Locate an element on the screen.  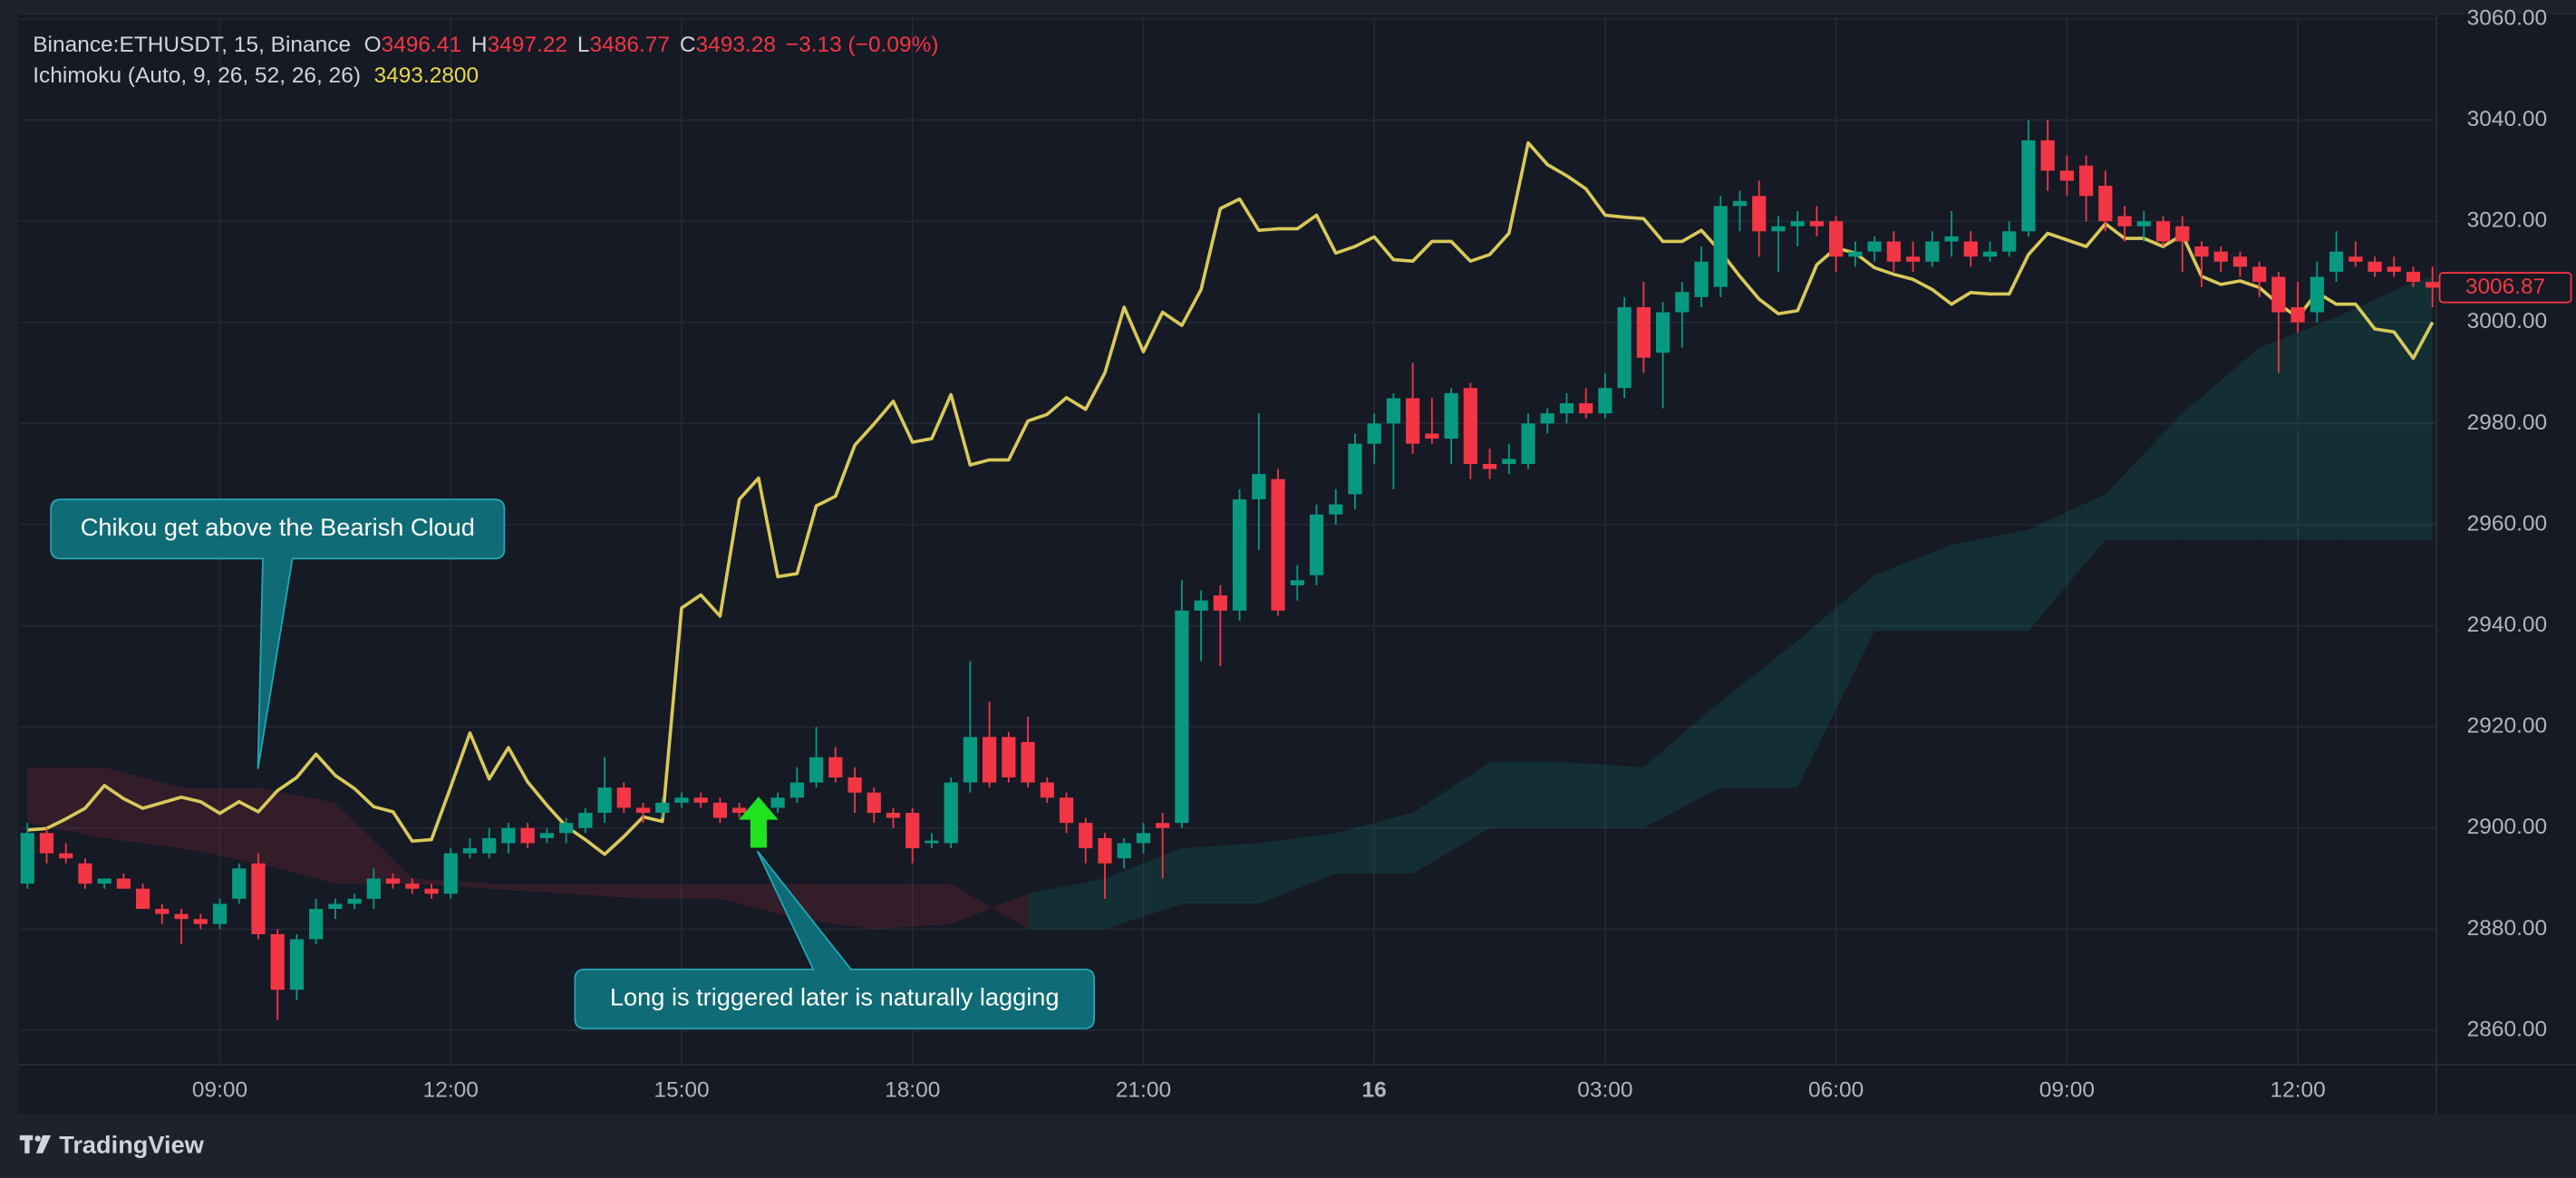
close-value: 3493.28 is located at coordinates (736, 45).